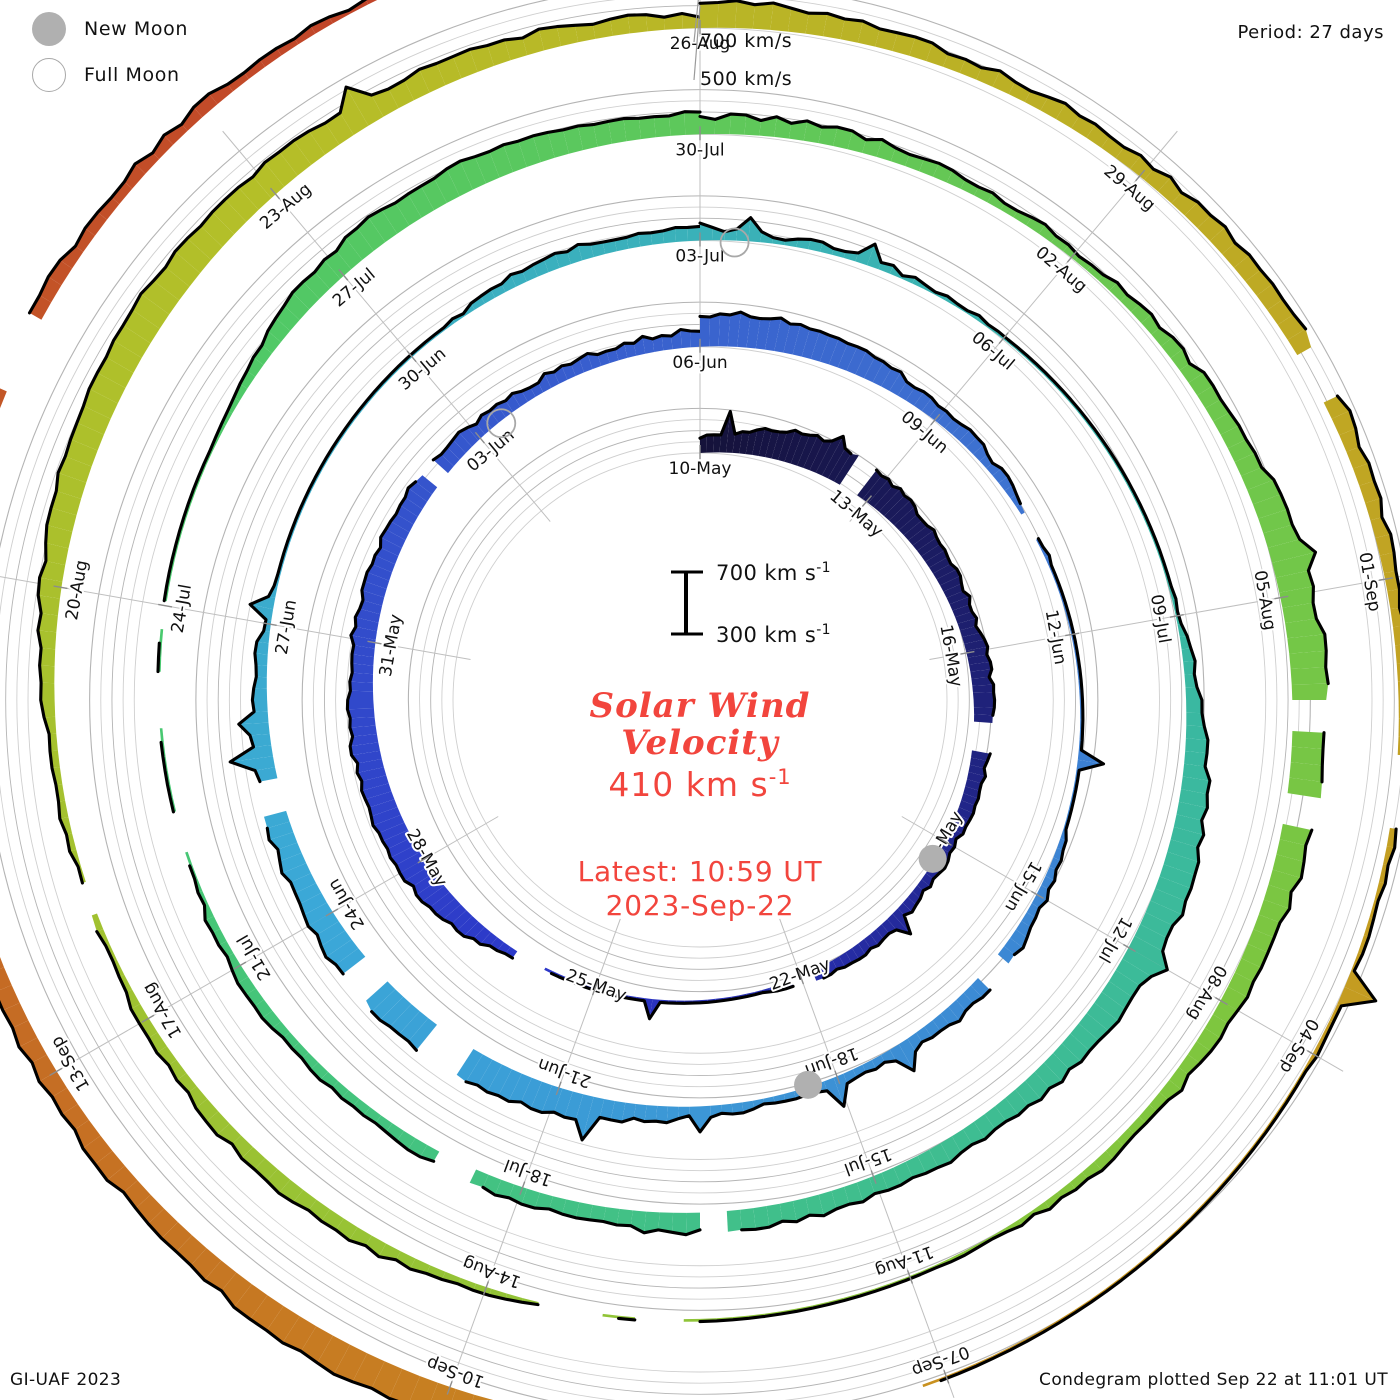 This screenshot has width=1400, height=1400. Describe the element at coordinates (766, 573) in the screenshot. I see `scalebar-top-text: 700 km s` at that location.